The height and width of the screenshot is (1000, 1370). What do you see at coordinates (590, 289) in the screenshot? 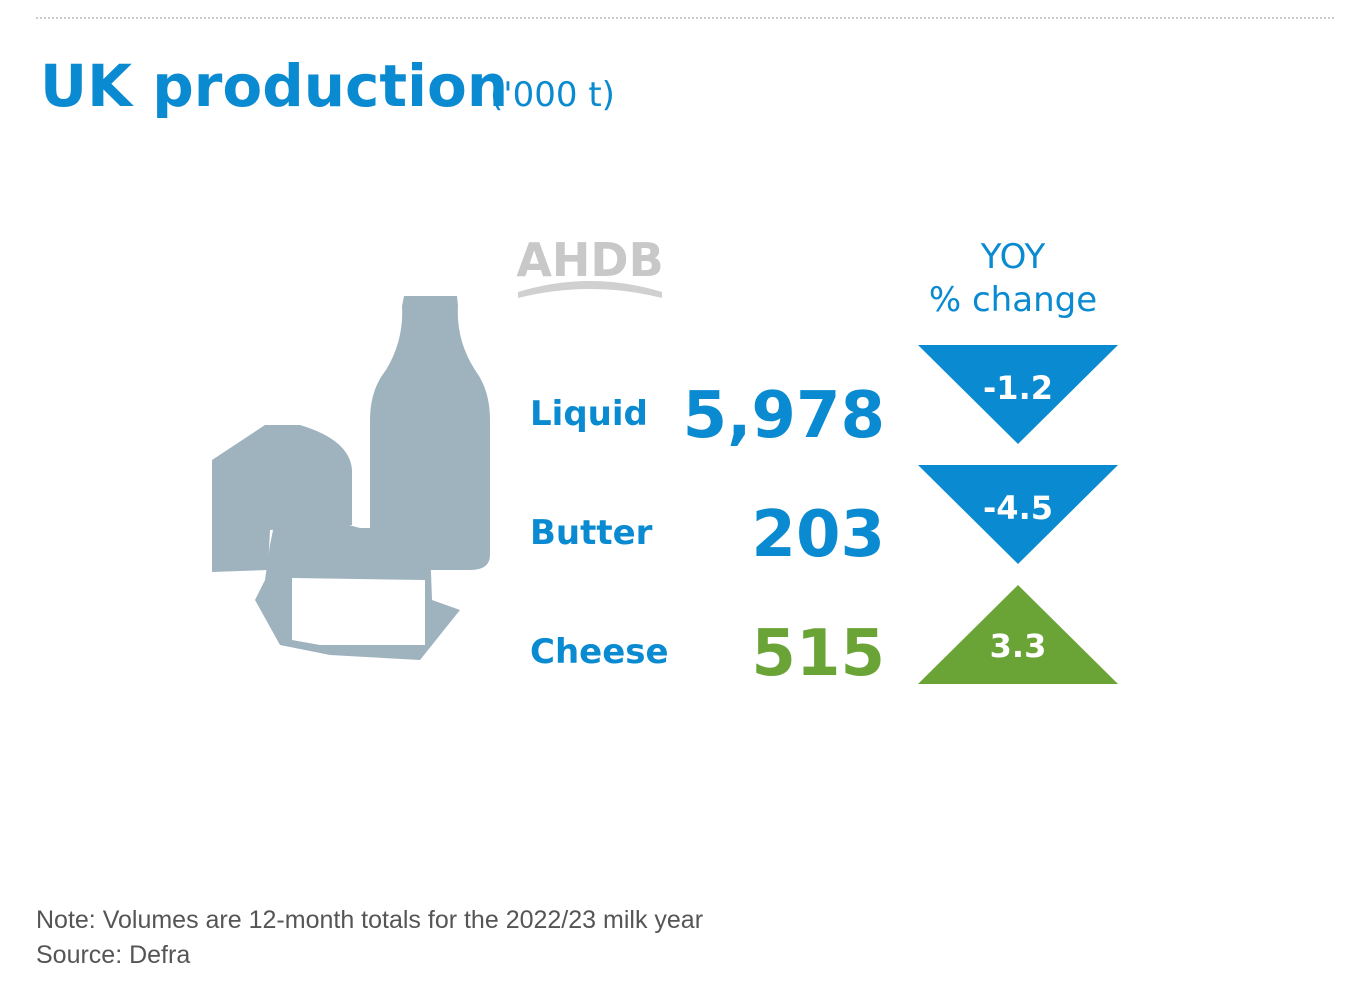
I see `logo-swoosh` at bounding box center [590, 289].